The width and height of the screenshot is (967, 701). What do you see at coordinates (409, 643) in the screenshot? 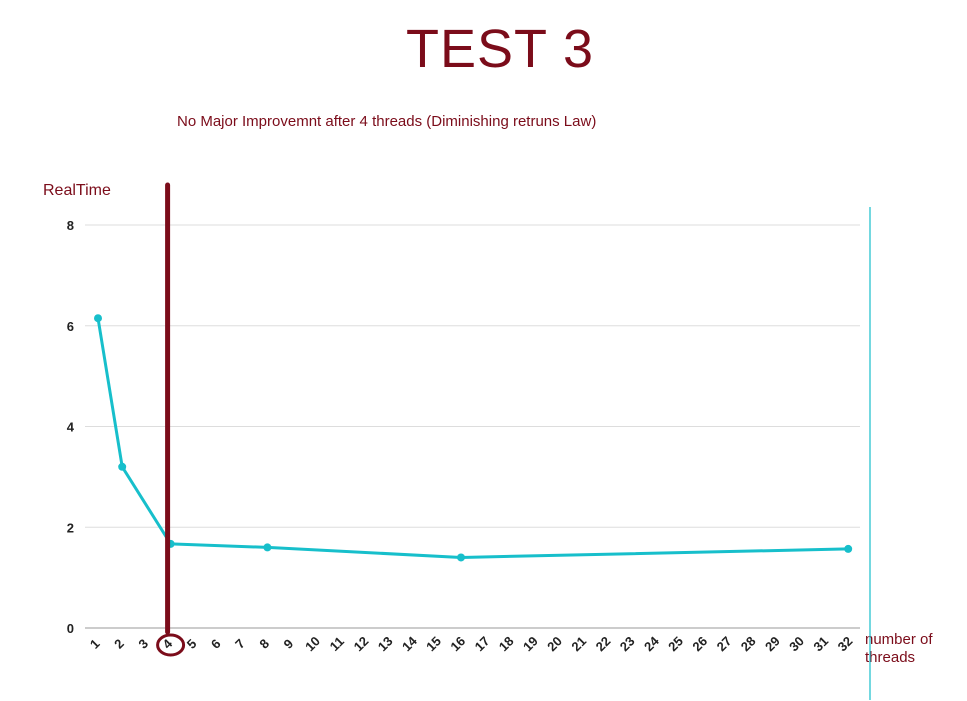
I see `x-tick-label: 14` at bounding box center [409, 643].